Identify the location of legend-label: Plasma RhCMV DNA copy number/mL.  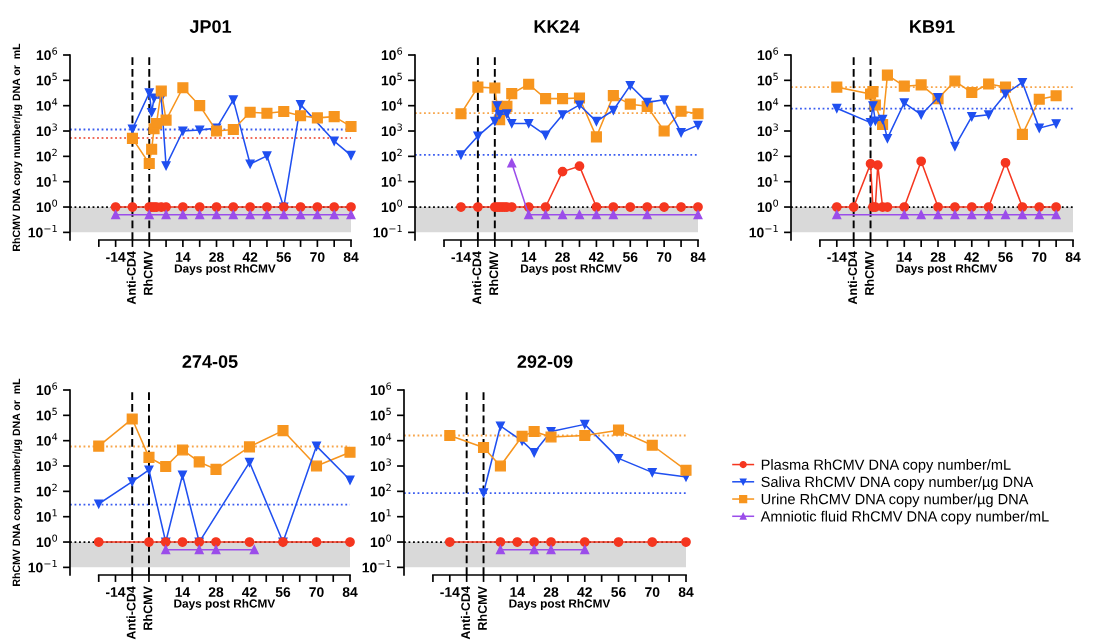
(886, 466).